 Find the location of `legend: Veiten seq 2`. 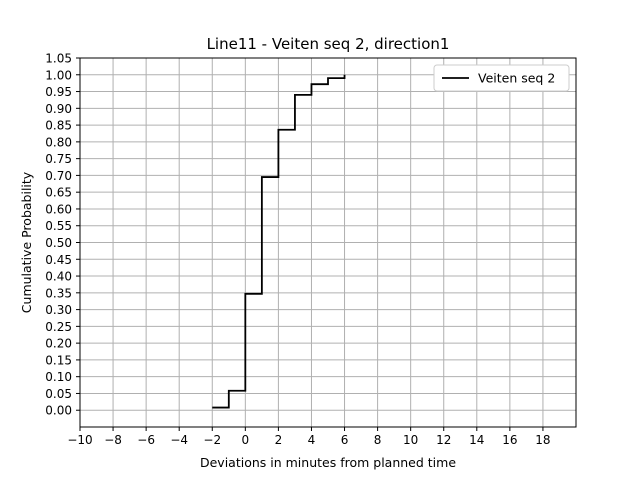

legend: Veiten seq 2 is located at coordinates (501, 78).